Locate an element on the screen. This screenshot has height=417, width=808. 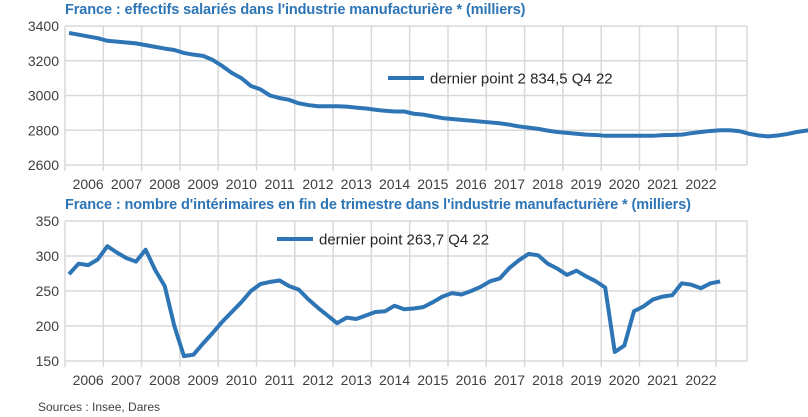
y-tick-label: 300 is located at coordinates (48, 256).